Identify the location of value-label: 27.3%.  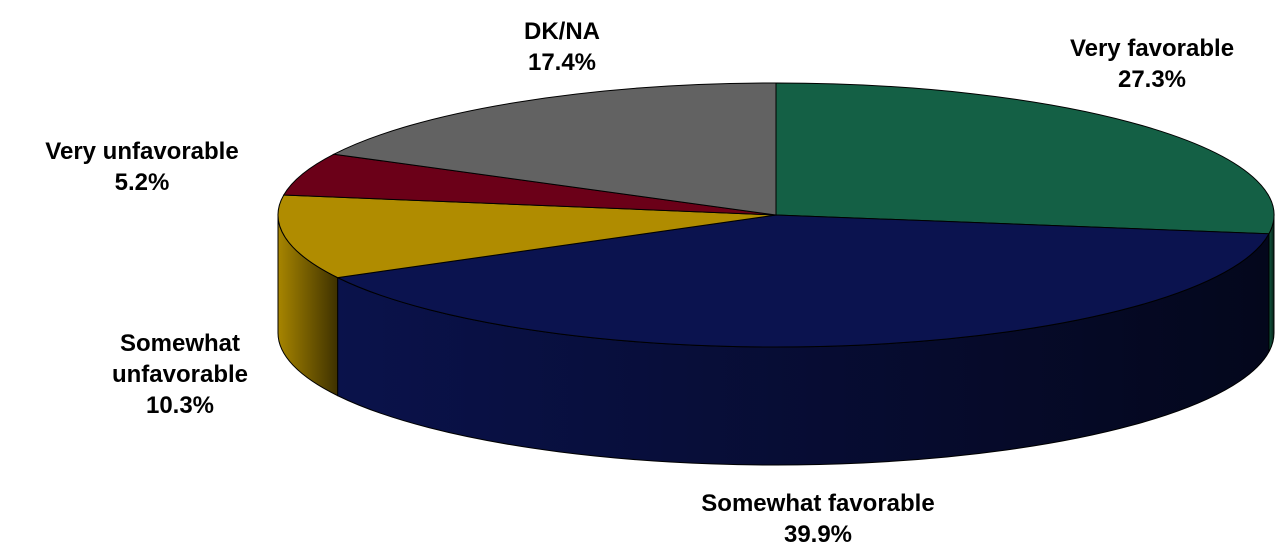
(1152, 79).